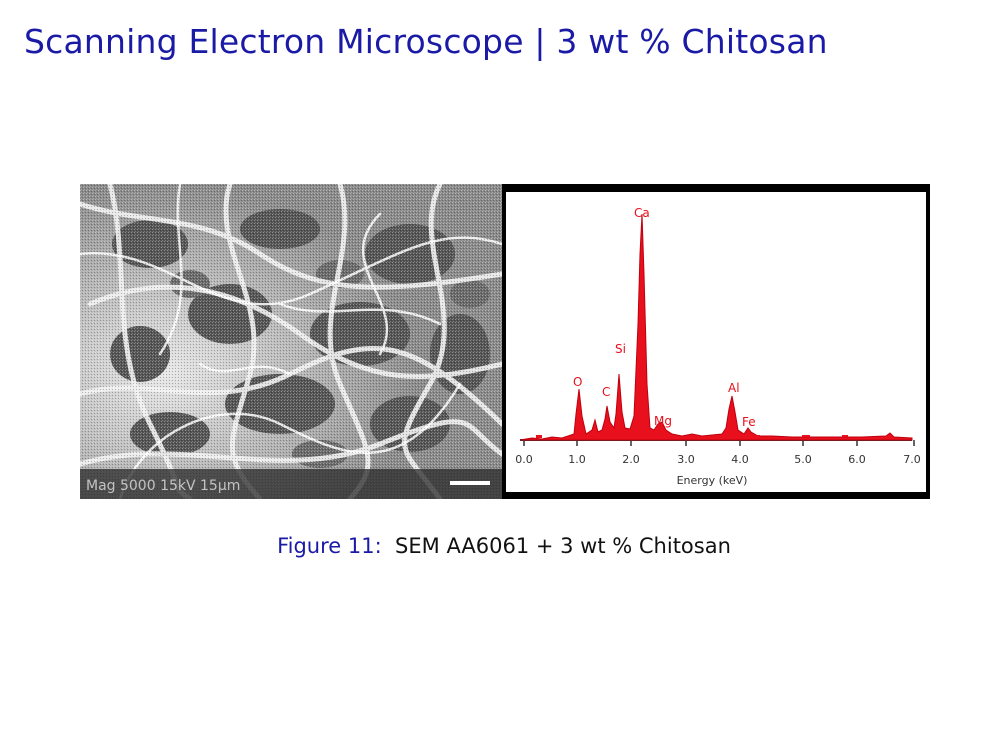 This screenshot has width=1008, height=756. Describe the element at coordinates (631, 459) in the screenshot. I see `x-tick-label: 2.0` at that location.